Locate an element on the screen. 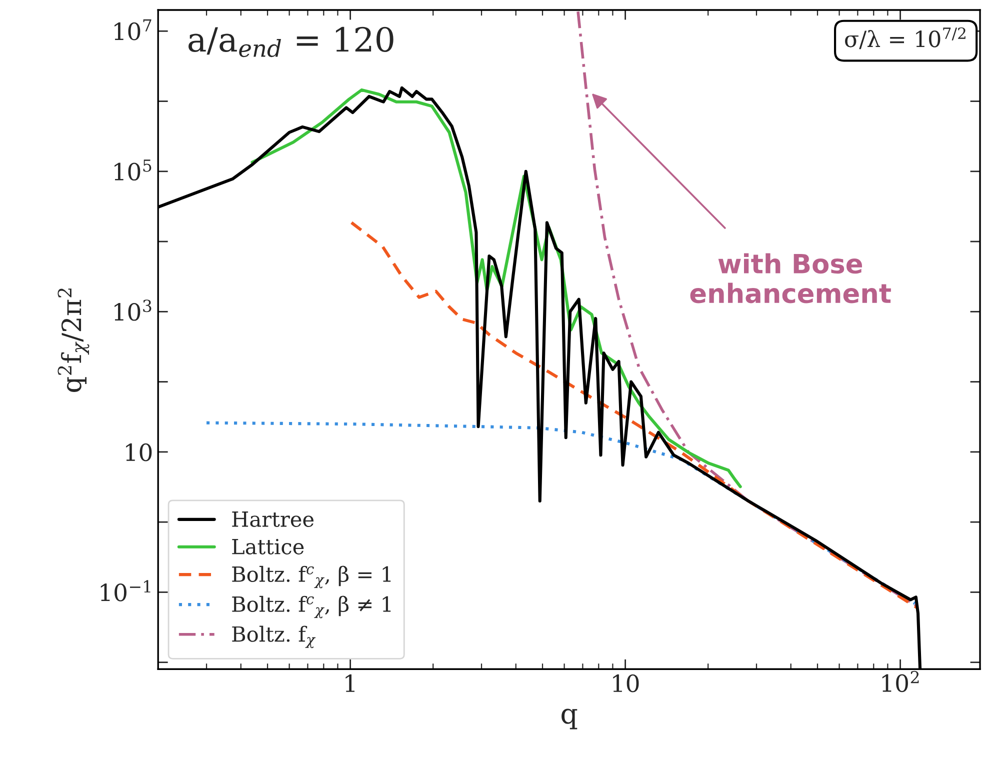  x-tick-label: 1 is located at coordinates (350, 683).